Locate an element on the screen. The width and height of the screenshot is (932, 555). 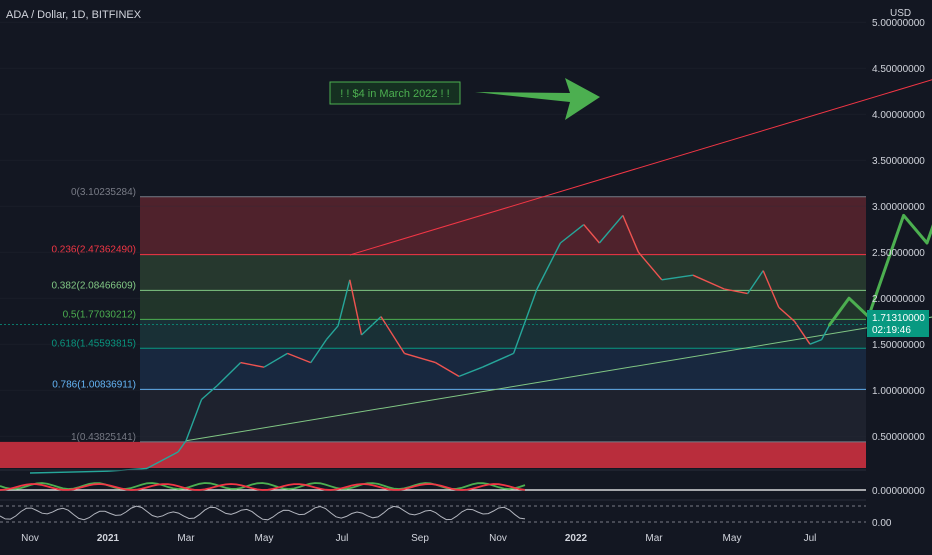
x-tick-2: Mar is located at coordinates (186, 538).